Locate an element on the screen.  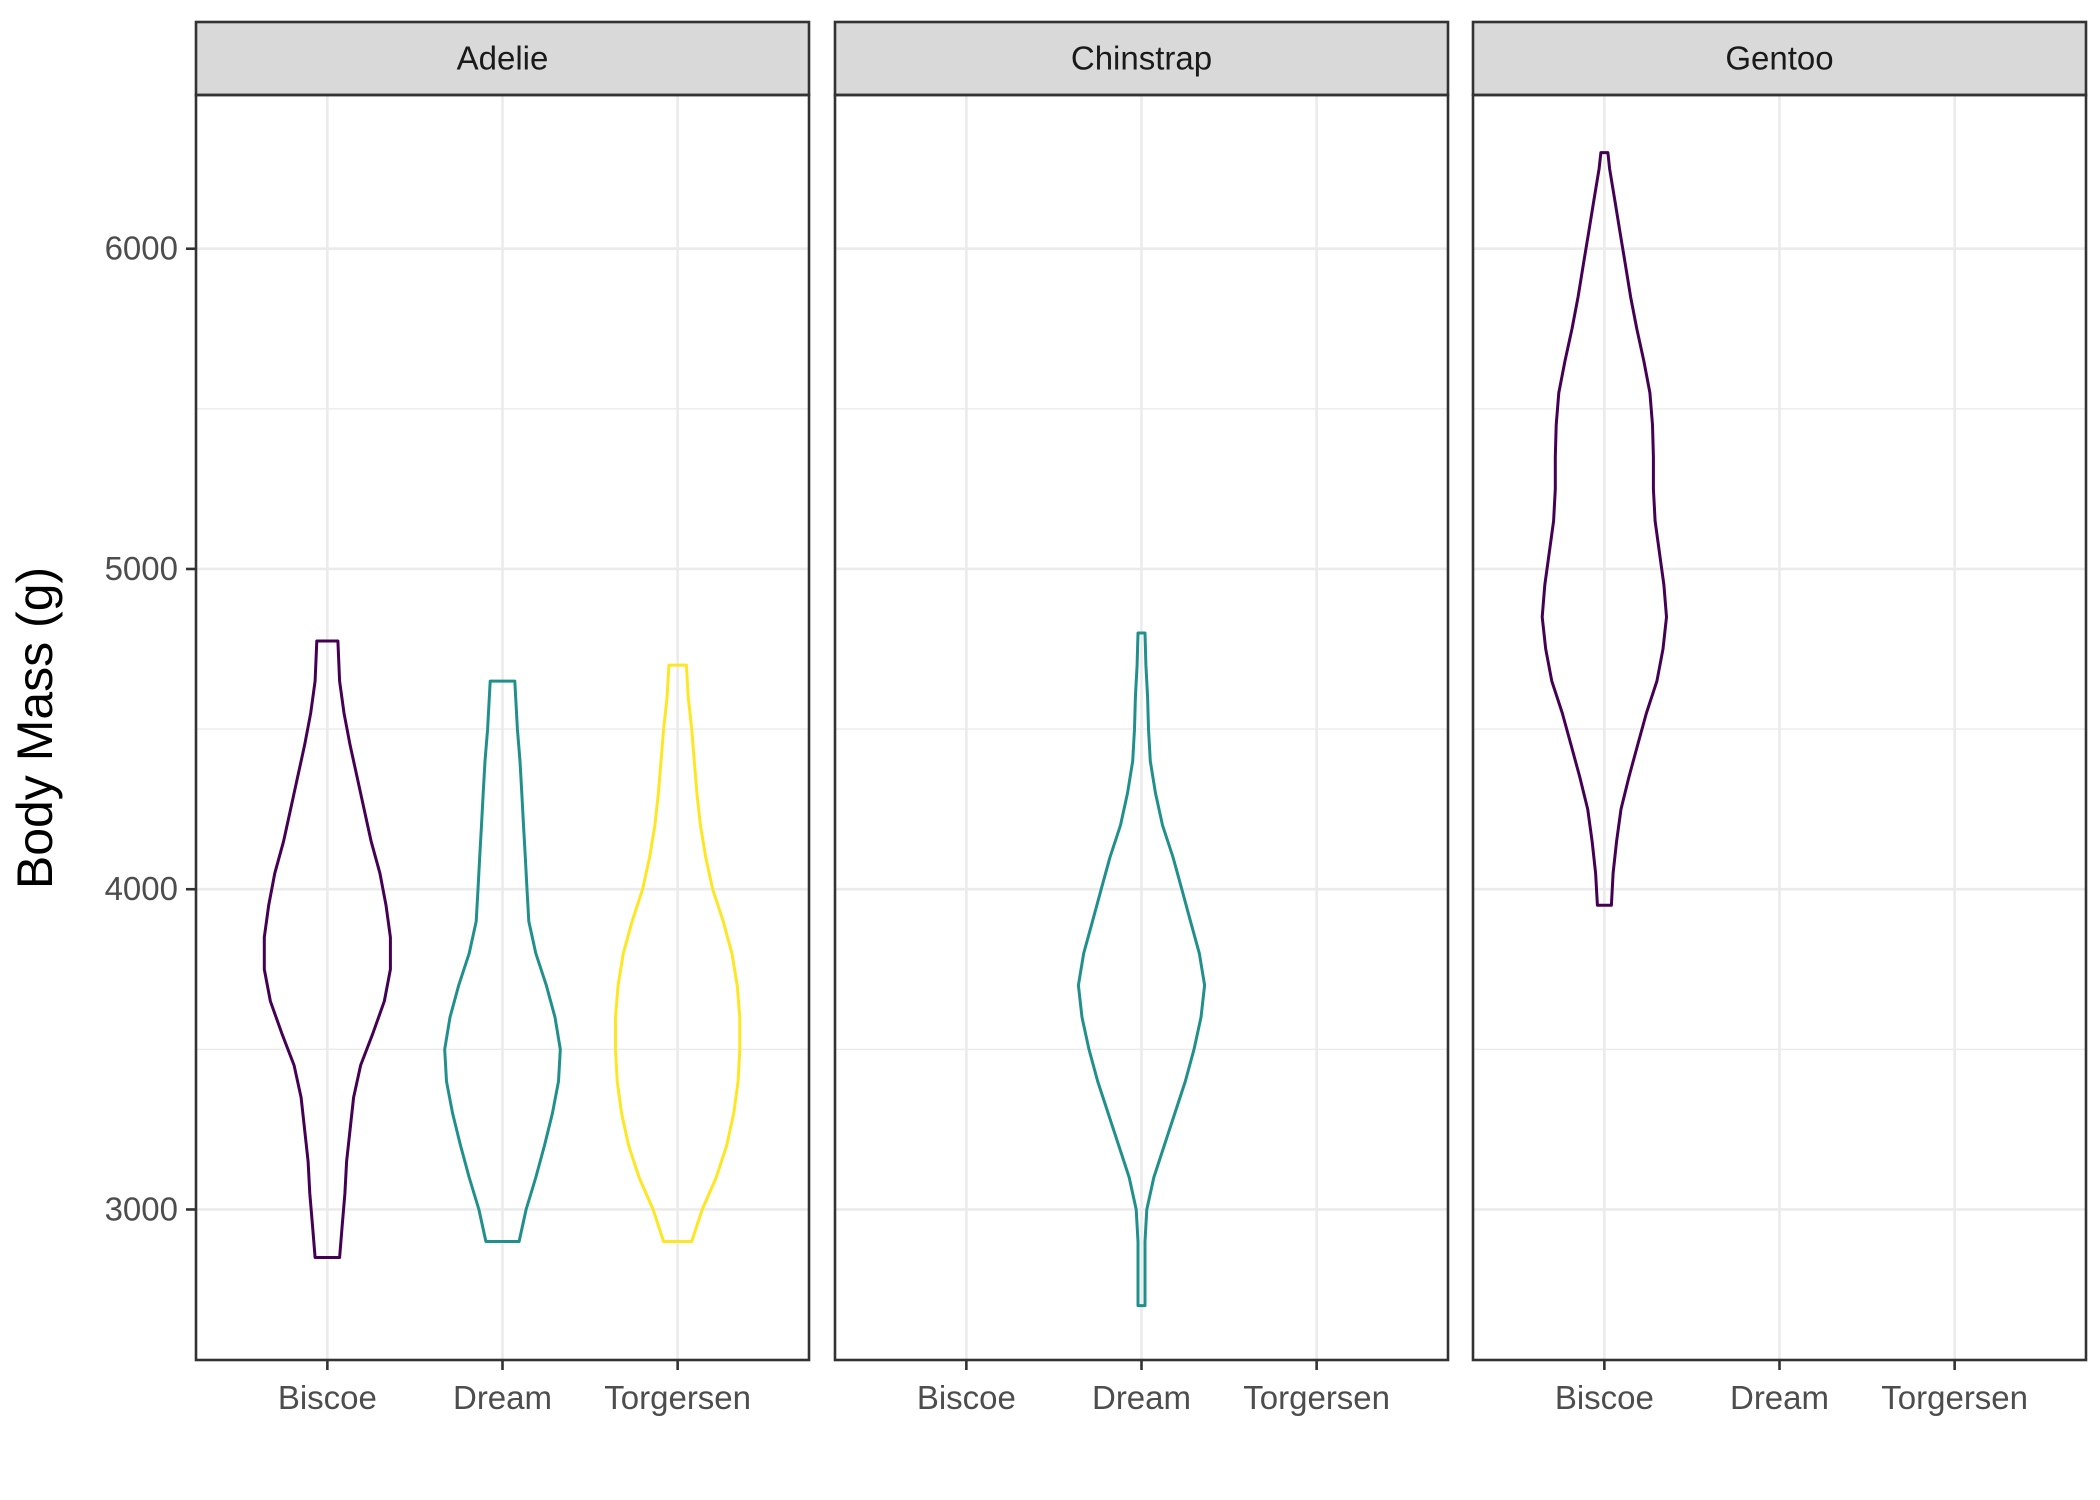
facet-strip-gentoo is located at coordinates (1779, 58).